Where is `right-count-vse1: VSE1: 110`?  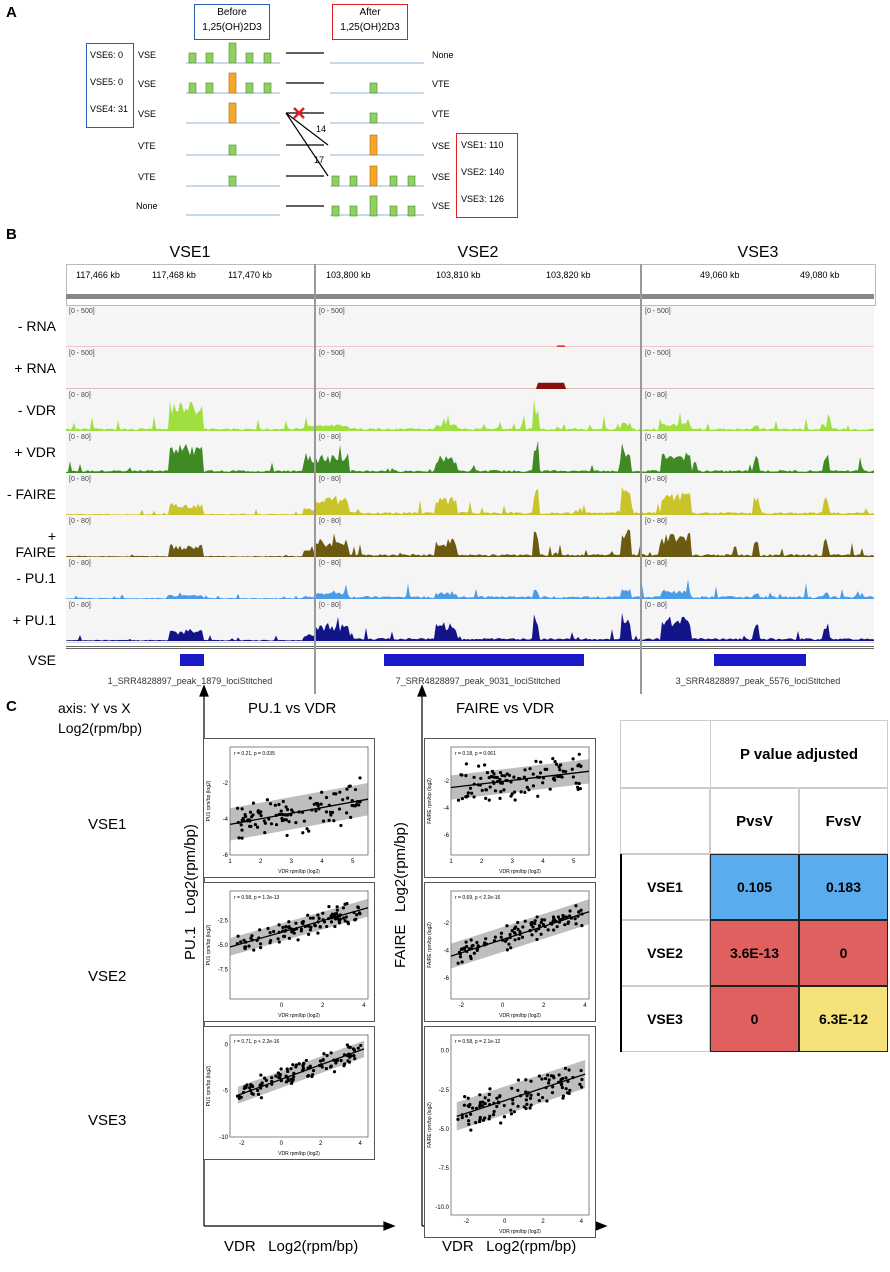
right-count-vse1: VSE1: 110 is located at coordinates (482, 145).